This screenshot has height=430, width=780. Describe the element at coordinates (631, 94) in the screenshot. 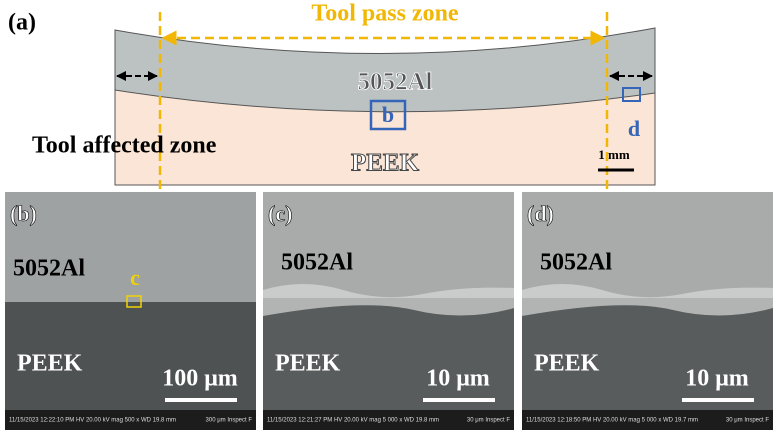

I see `box-d` at that location.